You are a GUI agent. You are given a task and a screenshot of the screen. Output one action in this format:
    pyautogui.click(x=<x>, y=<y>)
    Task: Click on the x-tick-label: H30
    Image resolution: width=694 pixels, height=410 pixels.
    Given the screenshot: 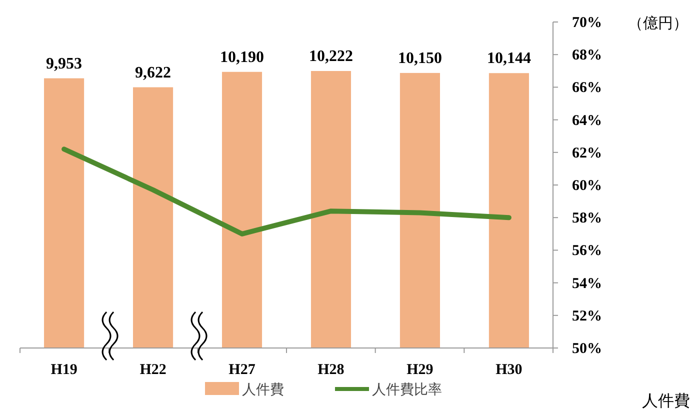 What is the action you would take?
    pyautogui.click(x=509, y=370)
    